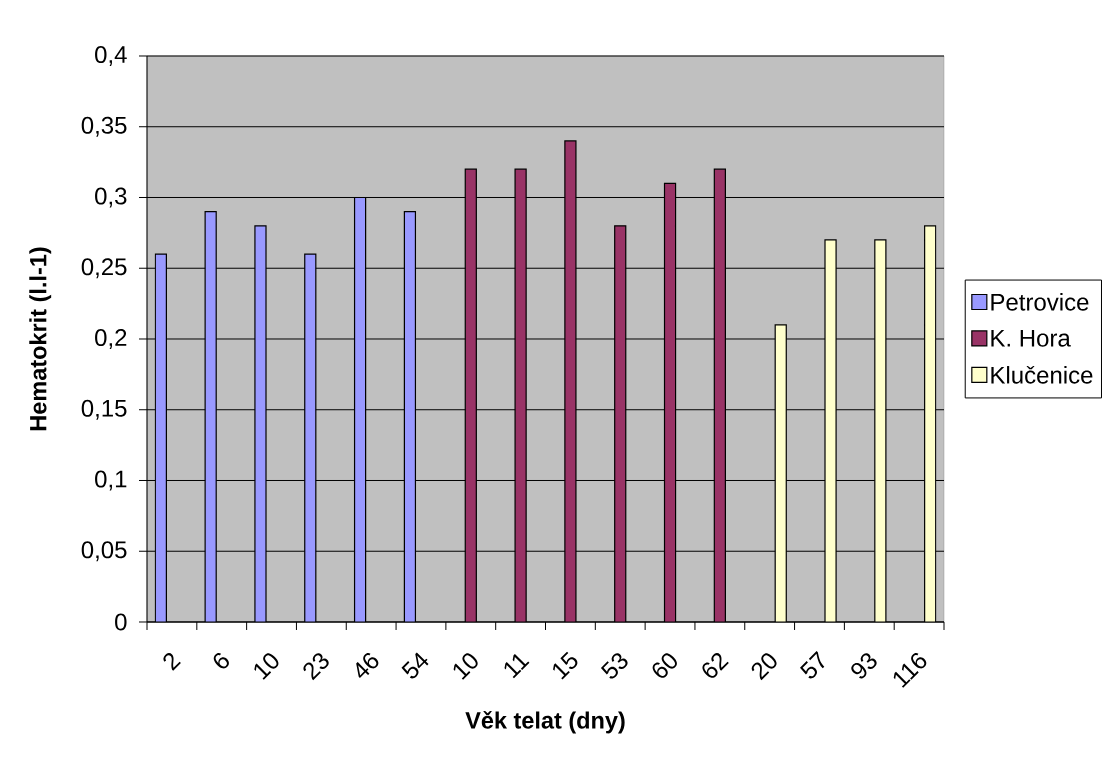 This screenshot has width=1107, height=762. I want to click on x-tick-label: 57, so click(812, 665).